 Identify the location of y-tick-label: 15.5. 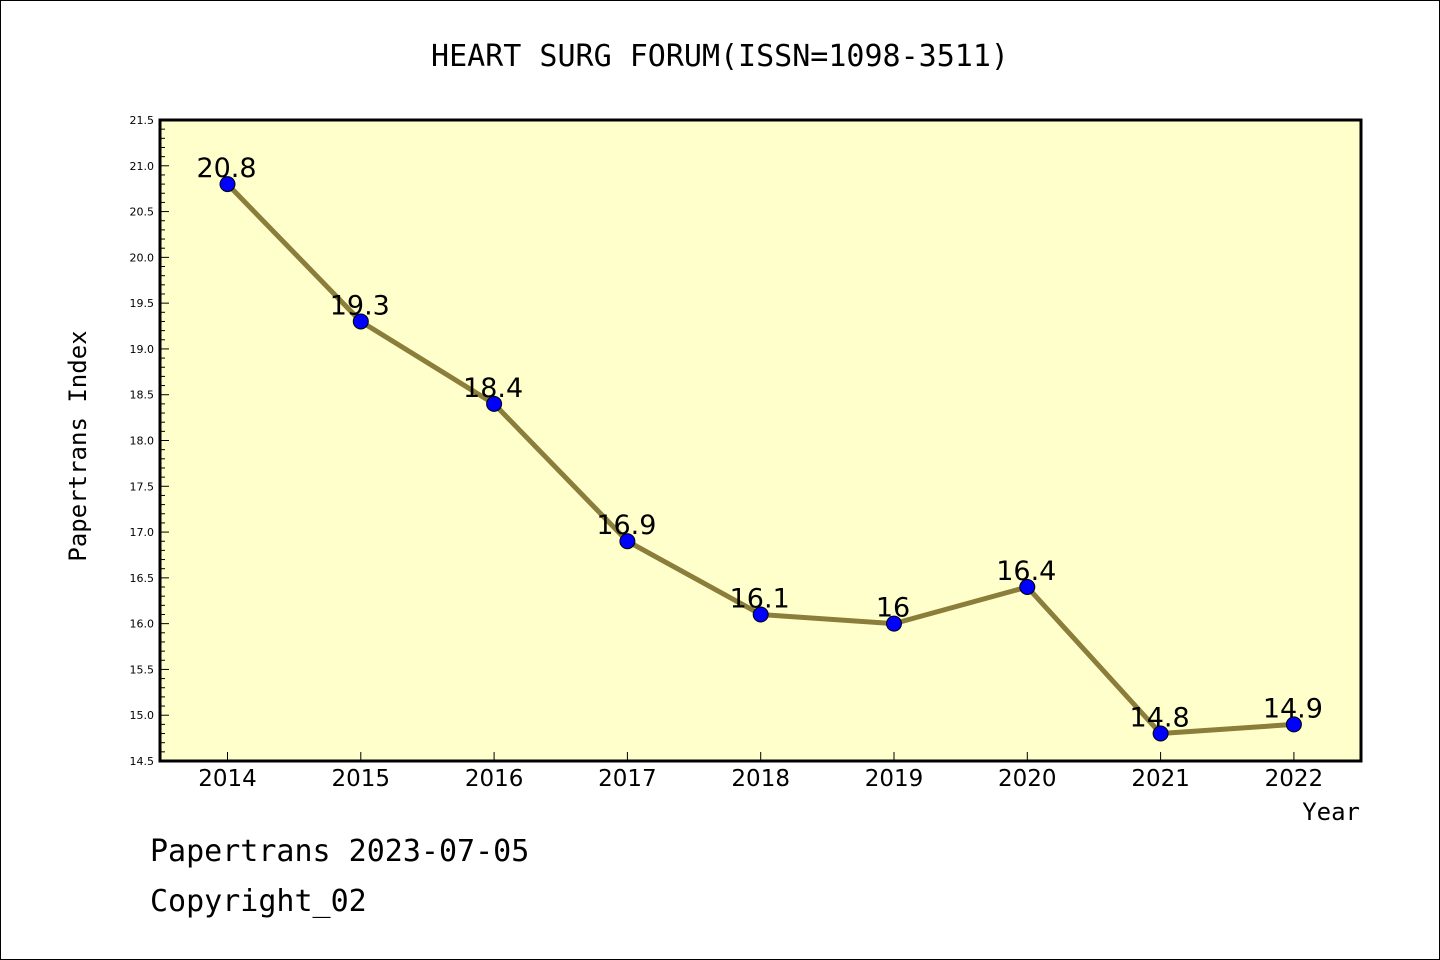
(142, 669).